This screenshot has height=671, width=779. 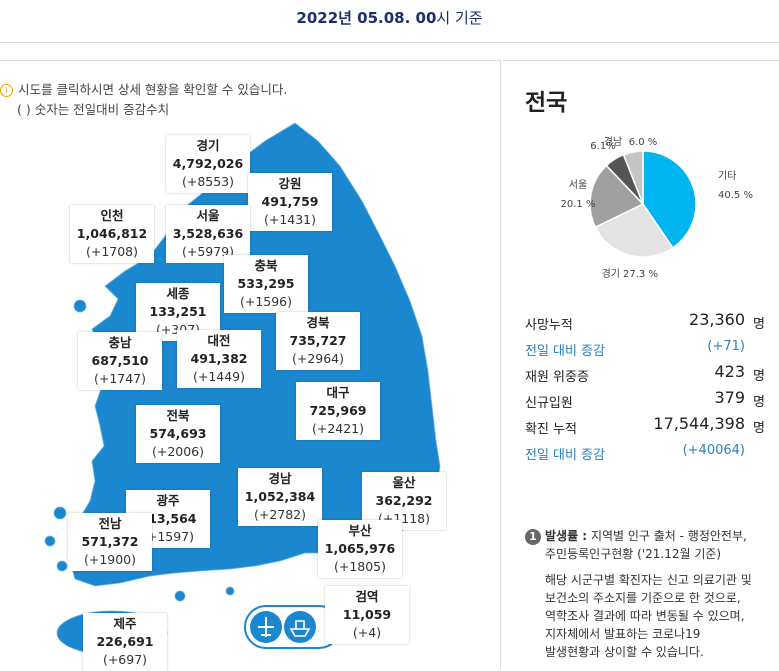 I want to click on region-box: 충남 687,510 (+1747), so click(x=120, y=361).